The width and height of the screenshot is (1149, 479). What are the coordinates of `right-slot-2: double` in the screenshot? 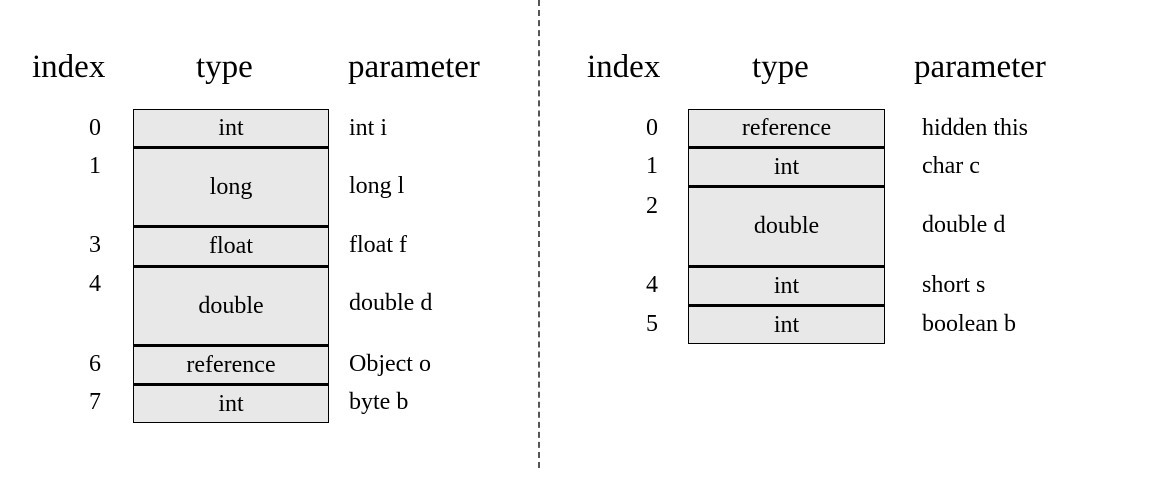 It's located at (786, 225).